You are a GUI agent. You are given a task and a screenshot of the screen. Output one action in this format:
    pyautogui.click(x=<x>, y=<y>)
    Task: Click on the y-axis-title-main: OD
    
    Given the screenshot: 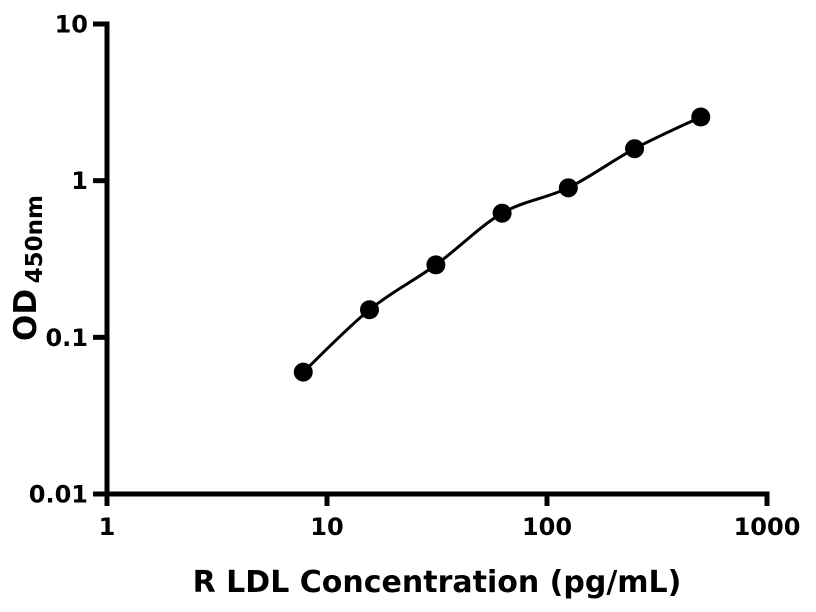 What is the action you would take?
    pyautogui.click(x=26, y=315)
    